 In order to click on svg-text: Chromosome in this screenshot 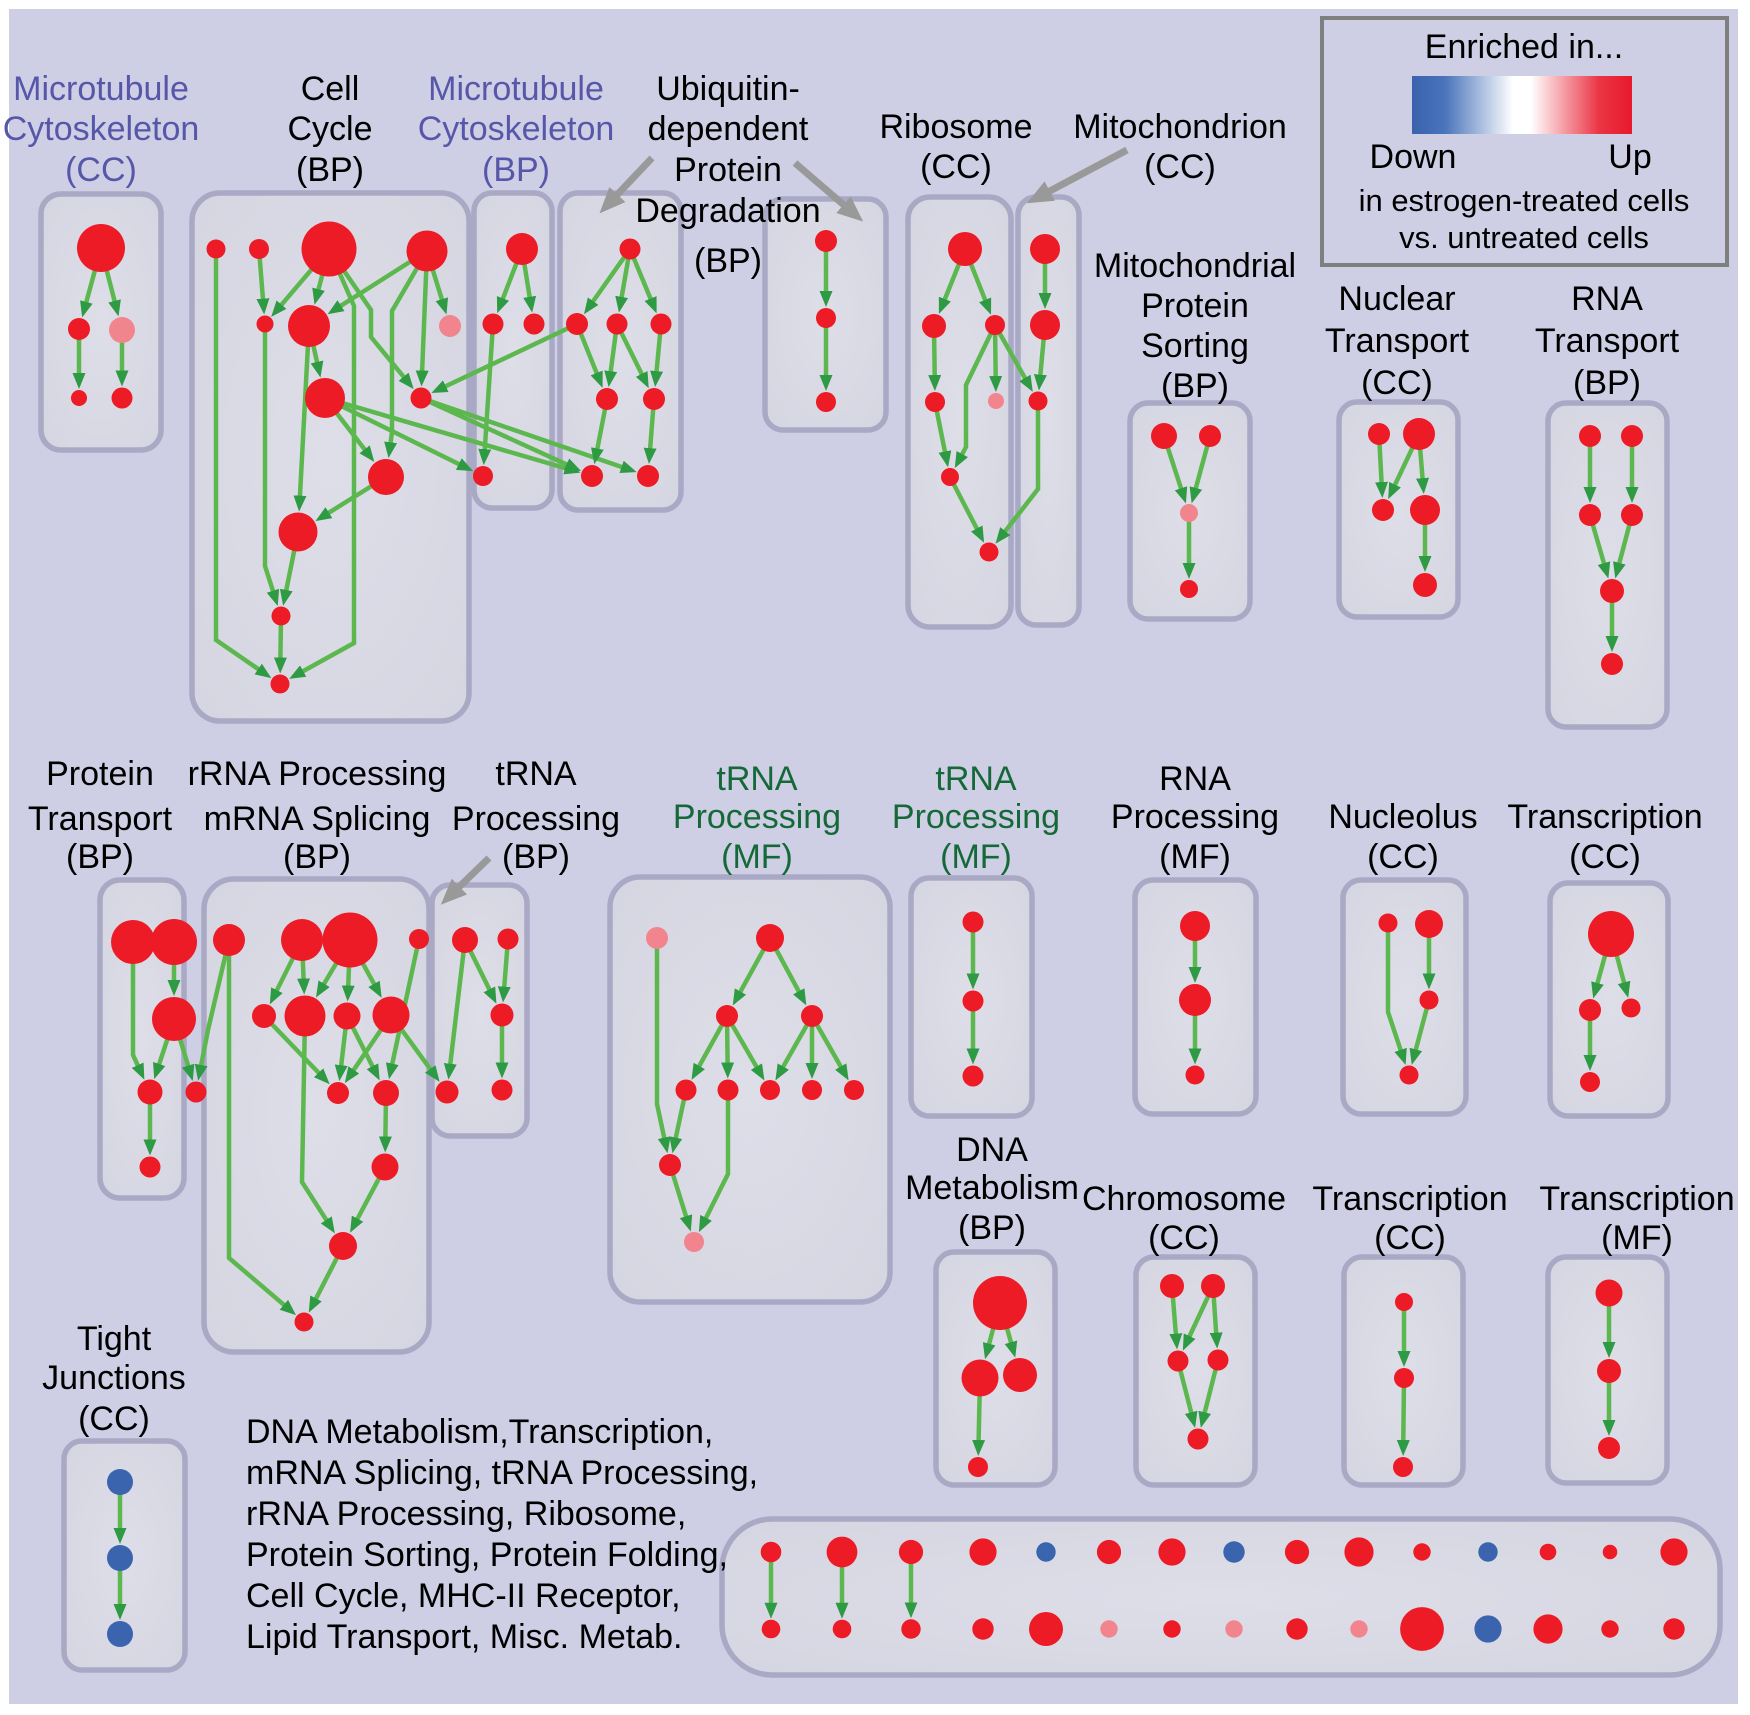, I will do `click(1184, 1199)`.